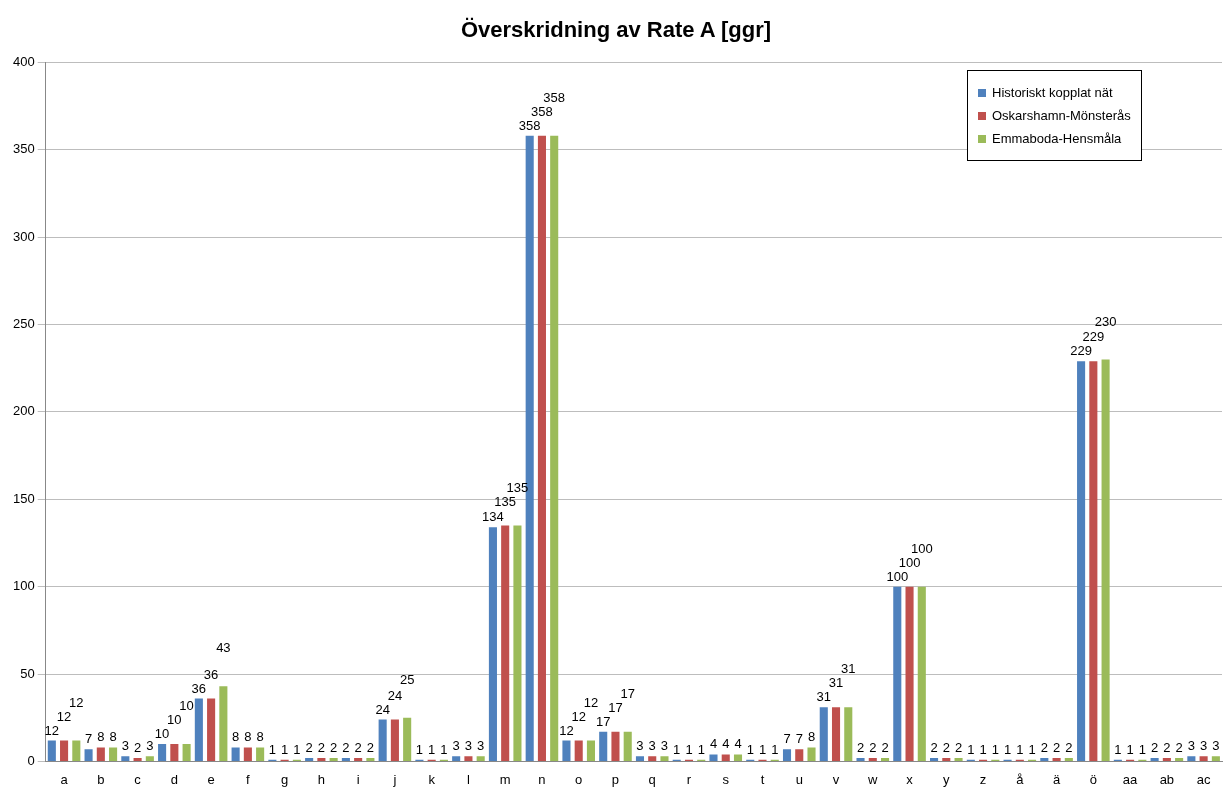 This screenshot has height=801, width=1232. What do you see at coordinates (616, 30) in the screenshot?
I see `chart-title: Överskridning av Rate A [ggr]` at bounding box center [616, 30].